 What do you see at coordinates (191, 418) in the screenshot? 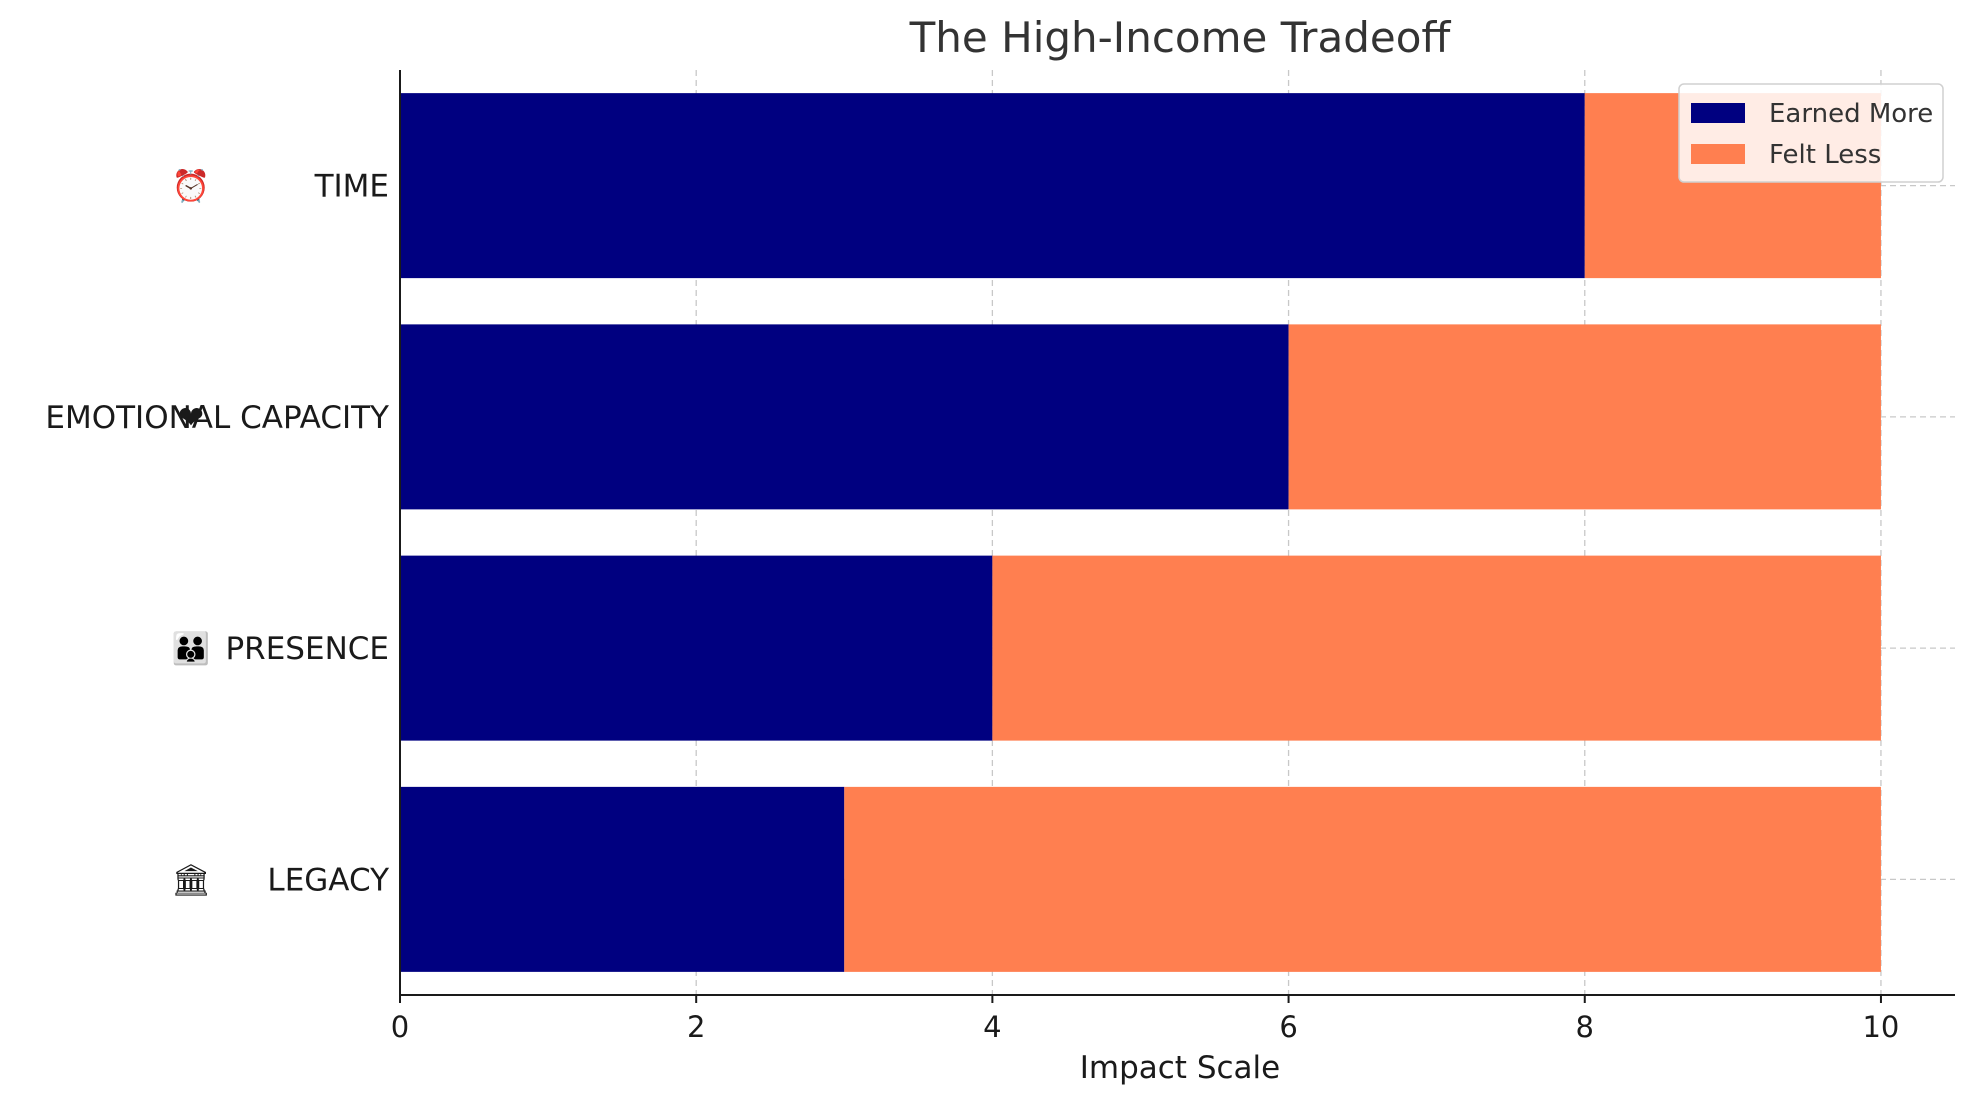
I see `heart-icon: ❤` at bounding box center [191, 418].